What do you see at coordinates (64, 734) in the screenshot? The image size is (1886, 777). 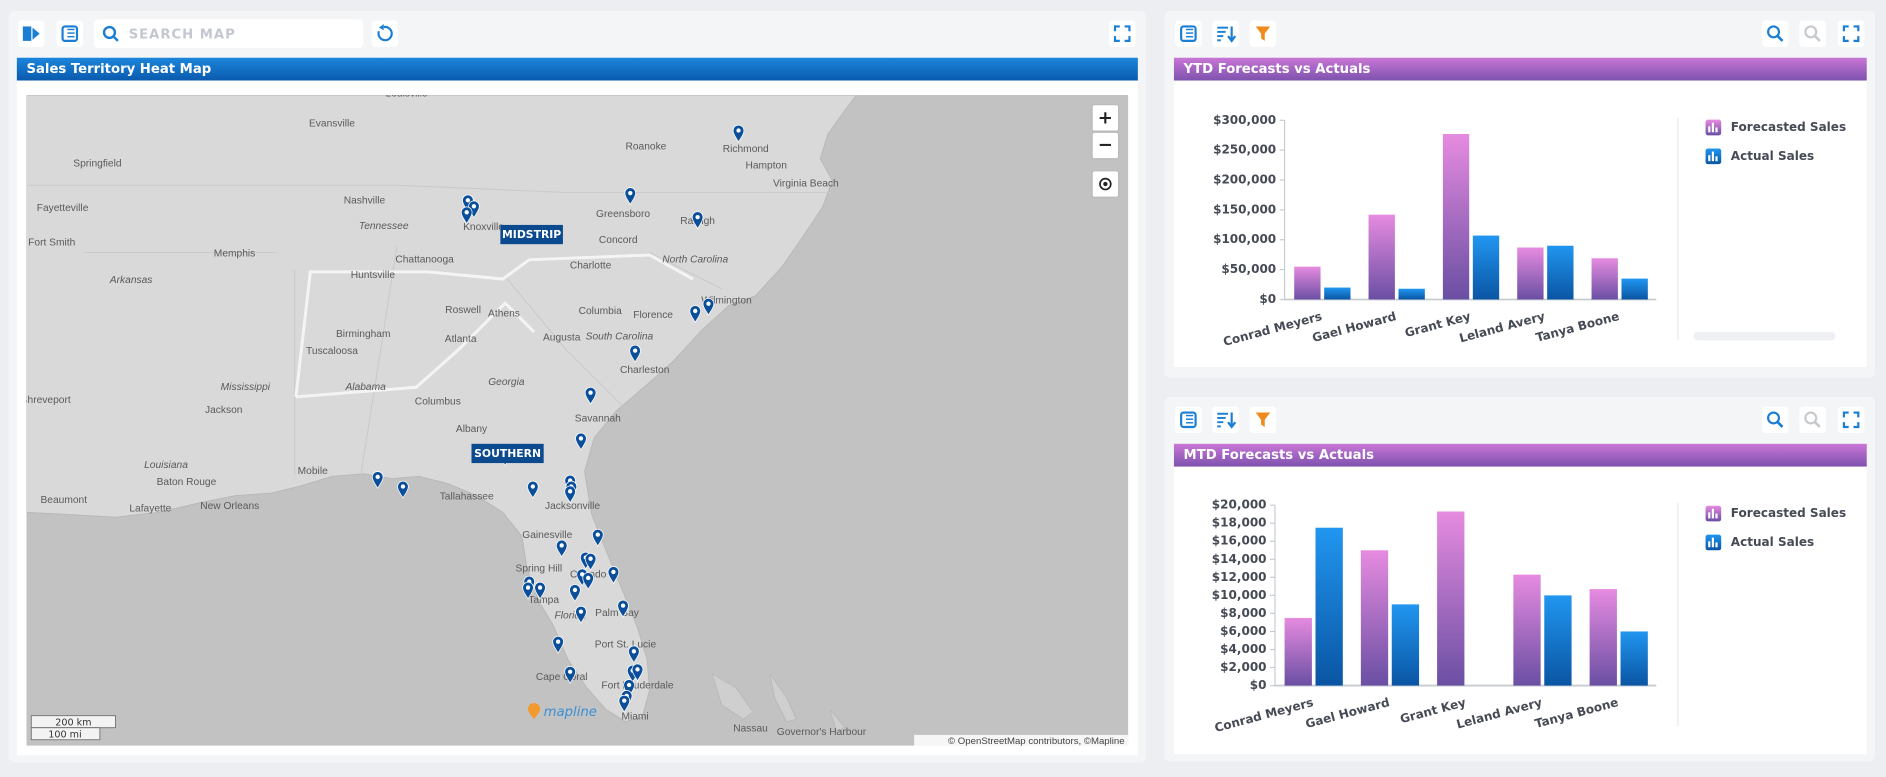 I see `scale-label: 100 mi` at bounding box center [64, 734].